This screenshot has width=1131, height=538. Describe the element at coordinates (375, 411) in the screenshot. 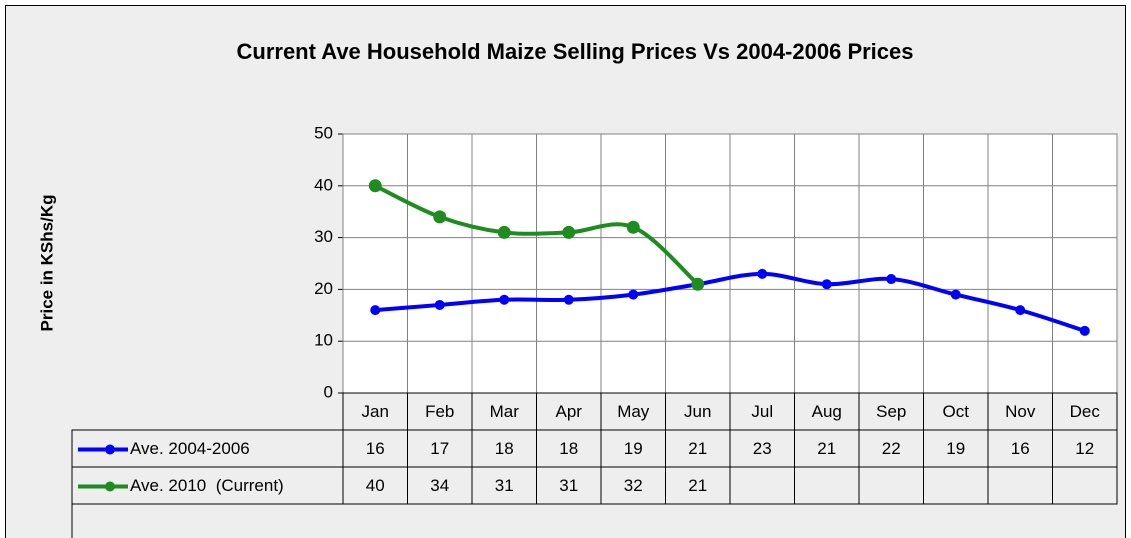

I see `x-tick-label: Jan` at that location.